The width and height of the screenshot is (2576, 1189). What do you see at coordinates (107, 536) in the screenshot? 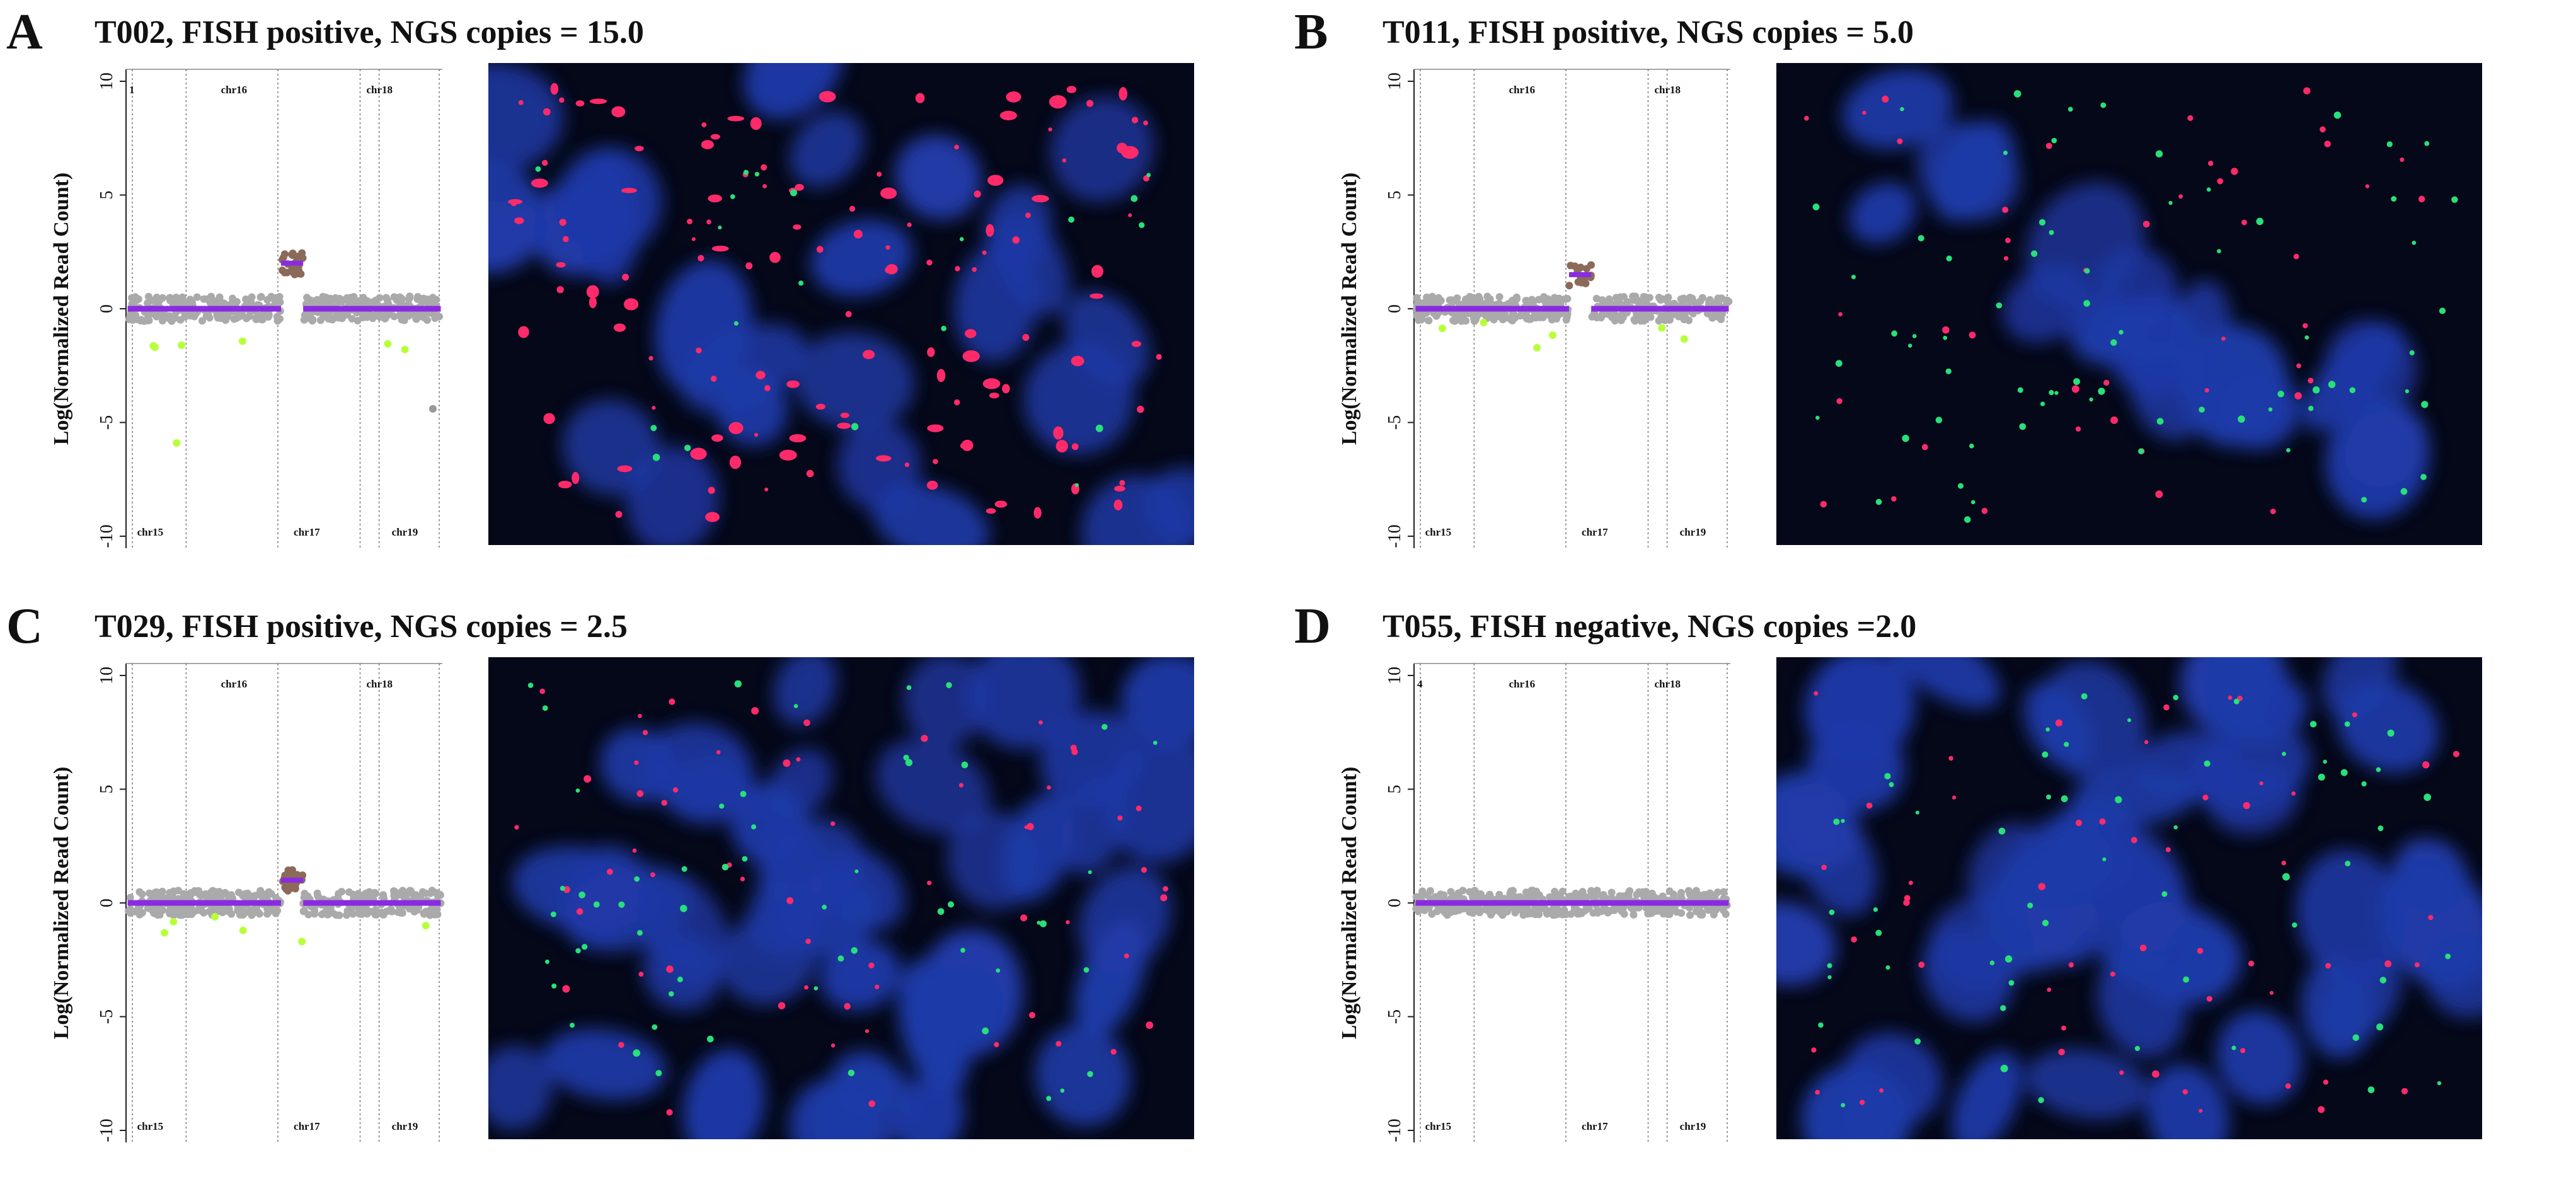
I see `y-tick-label: -10` at bounding box center [107, 536].